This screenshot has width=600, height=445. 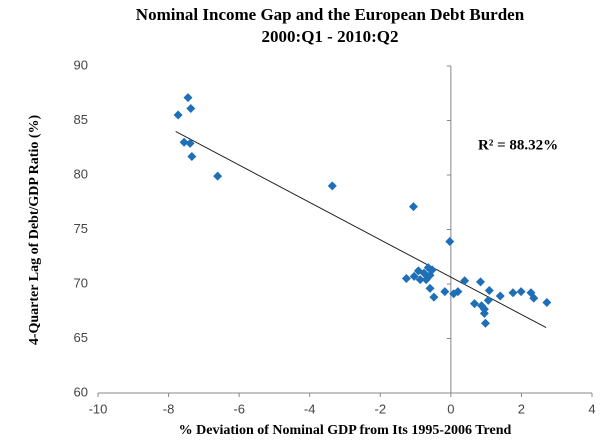 I want to click on r-squared-annotation: R² = 88.32%, so click(x=518, y=145).